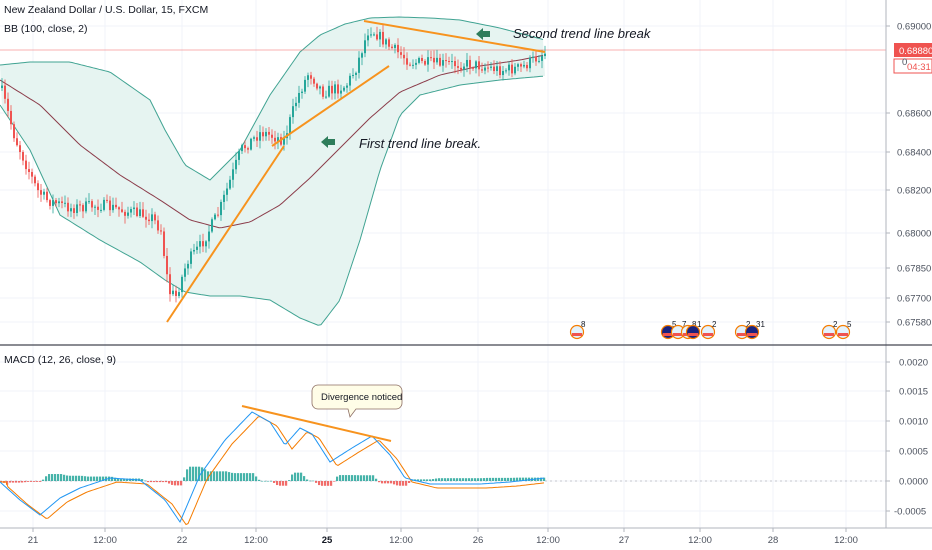 The height and width of the screenshot is (550, 932). What do you see at coordinates (674, 324) in the screenshot?
I see `event-count-label: 5` at bounding box center [674, 324].